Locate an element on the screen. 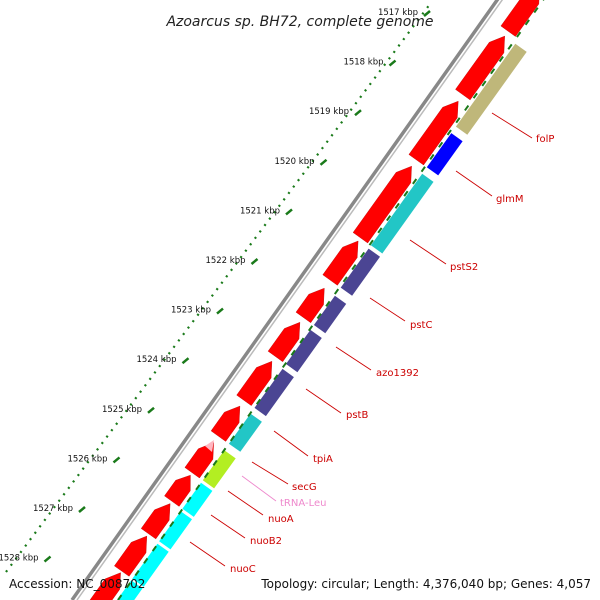  kbp-label: 1525 kbp is located at coordinates (122, 410).